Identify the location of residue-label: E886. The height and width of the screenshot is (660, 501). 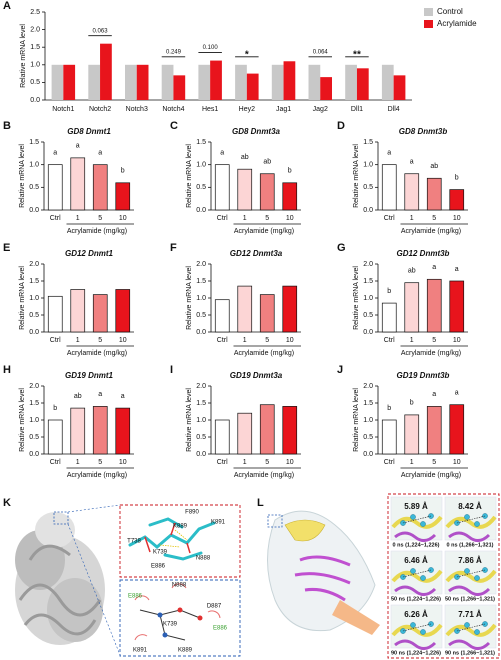
(135, 597).